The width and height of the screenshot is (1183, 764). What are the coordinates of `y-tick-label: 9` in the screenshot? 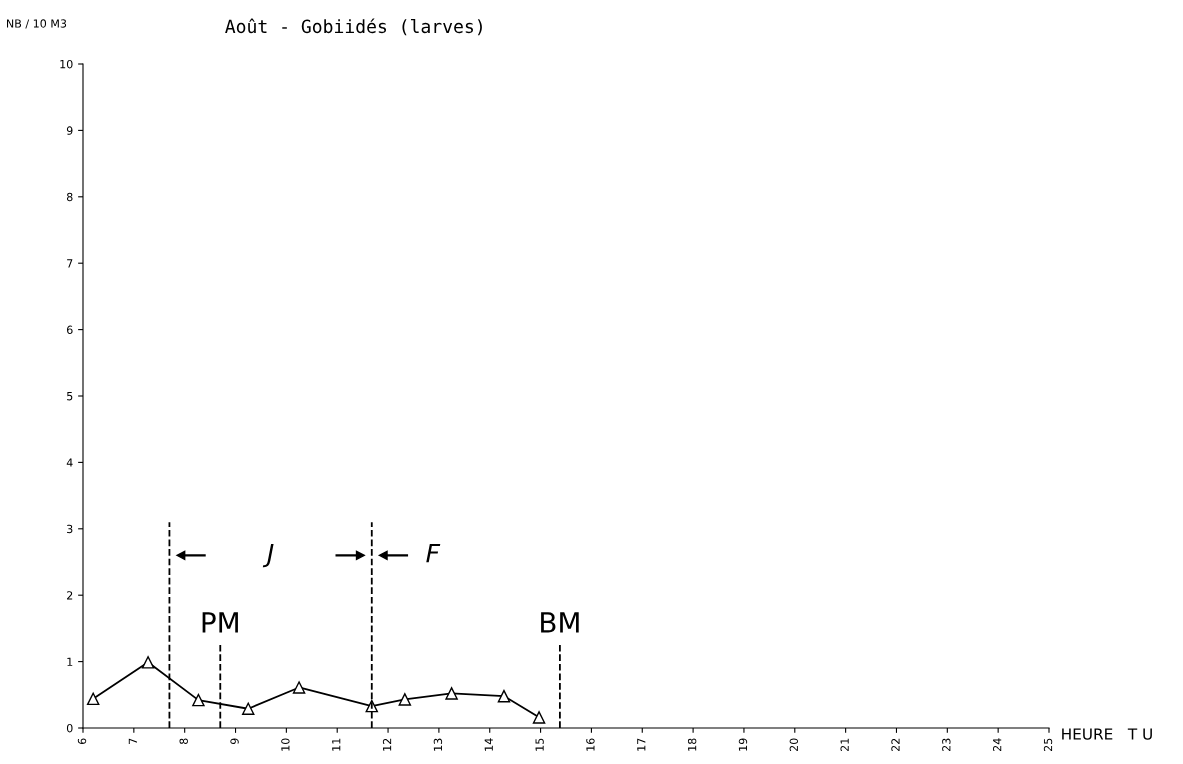 It's located at (69, 130).